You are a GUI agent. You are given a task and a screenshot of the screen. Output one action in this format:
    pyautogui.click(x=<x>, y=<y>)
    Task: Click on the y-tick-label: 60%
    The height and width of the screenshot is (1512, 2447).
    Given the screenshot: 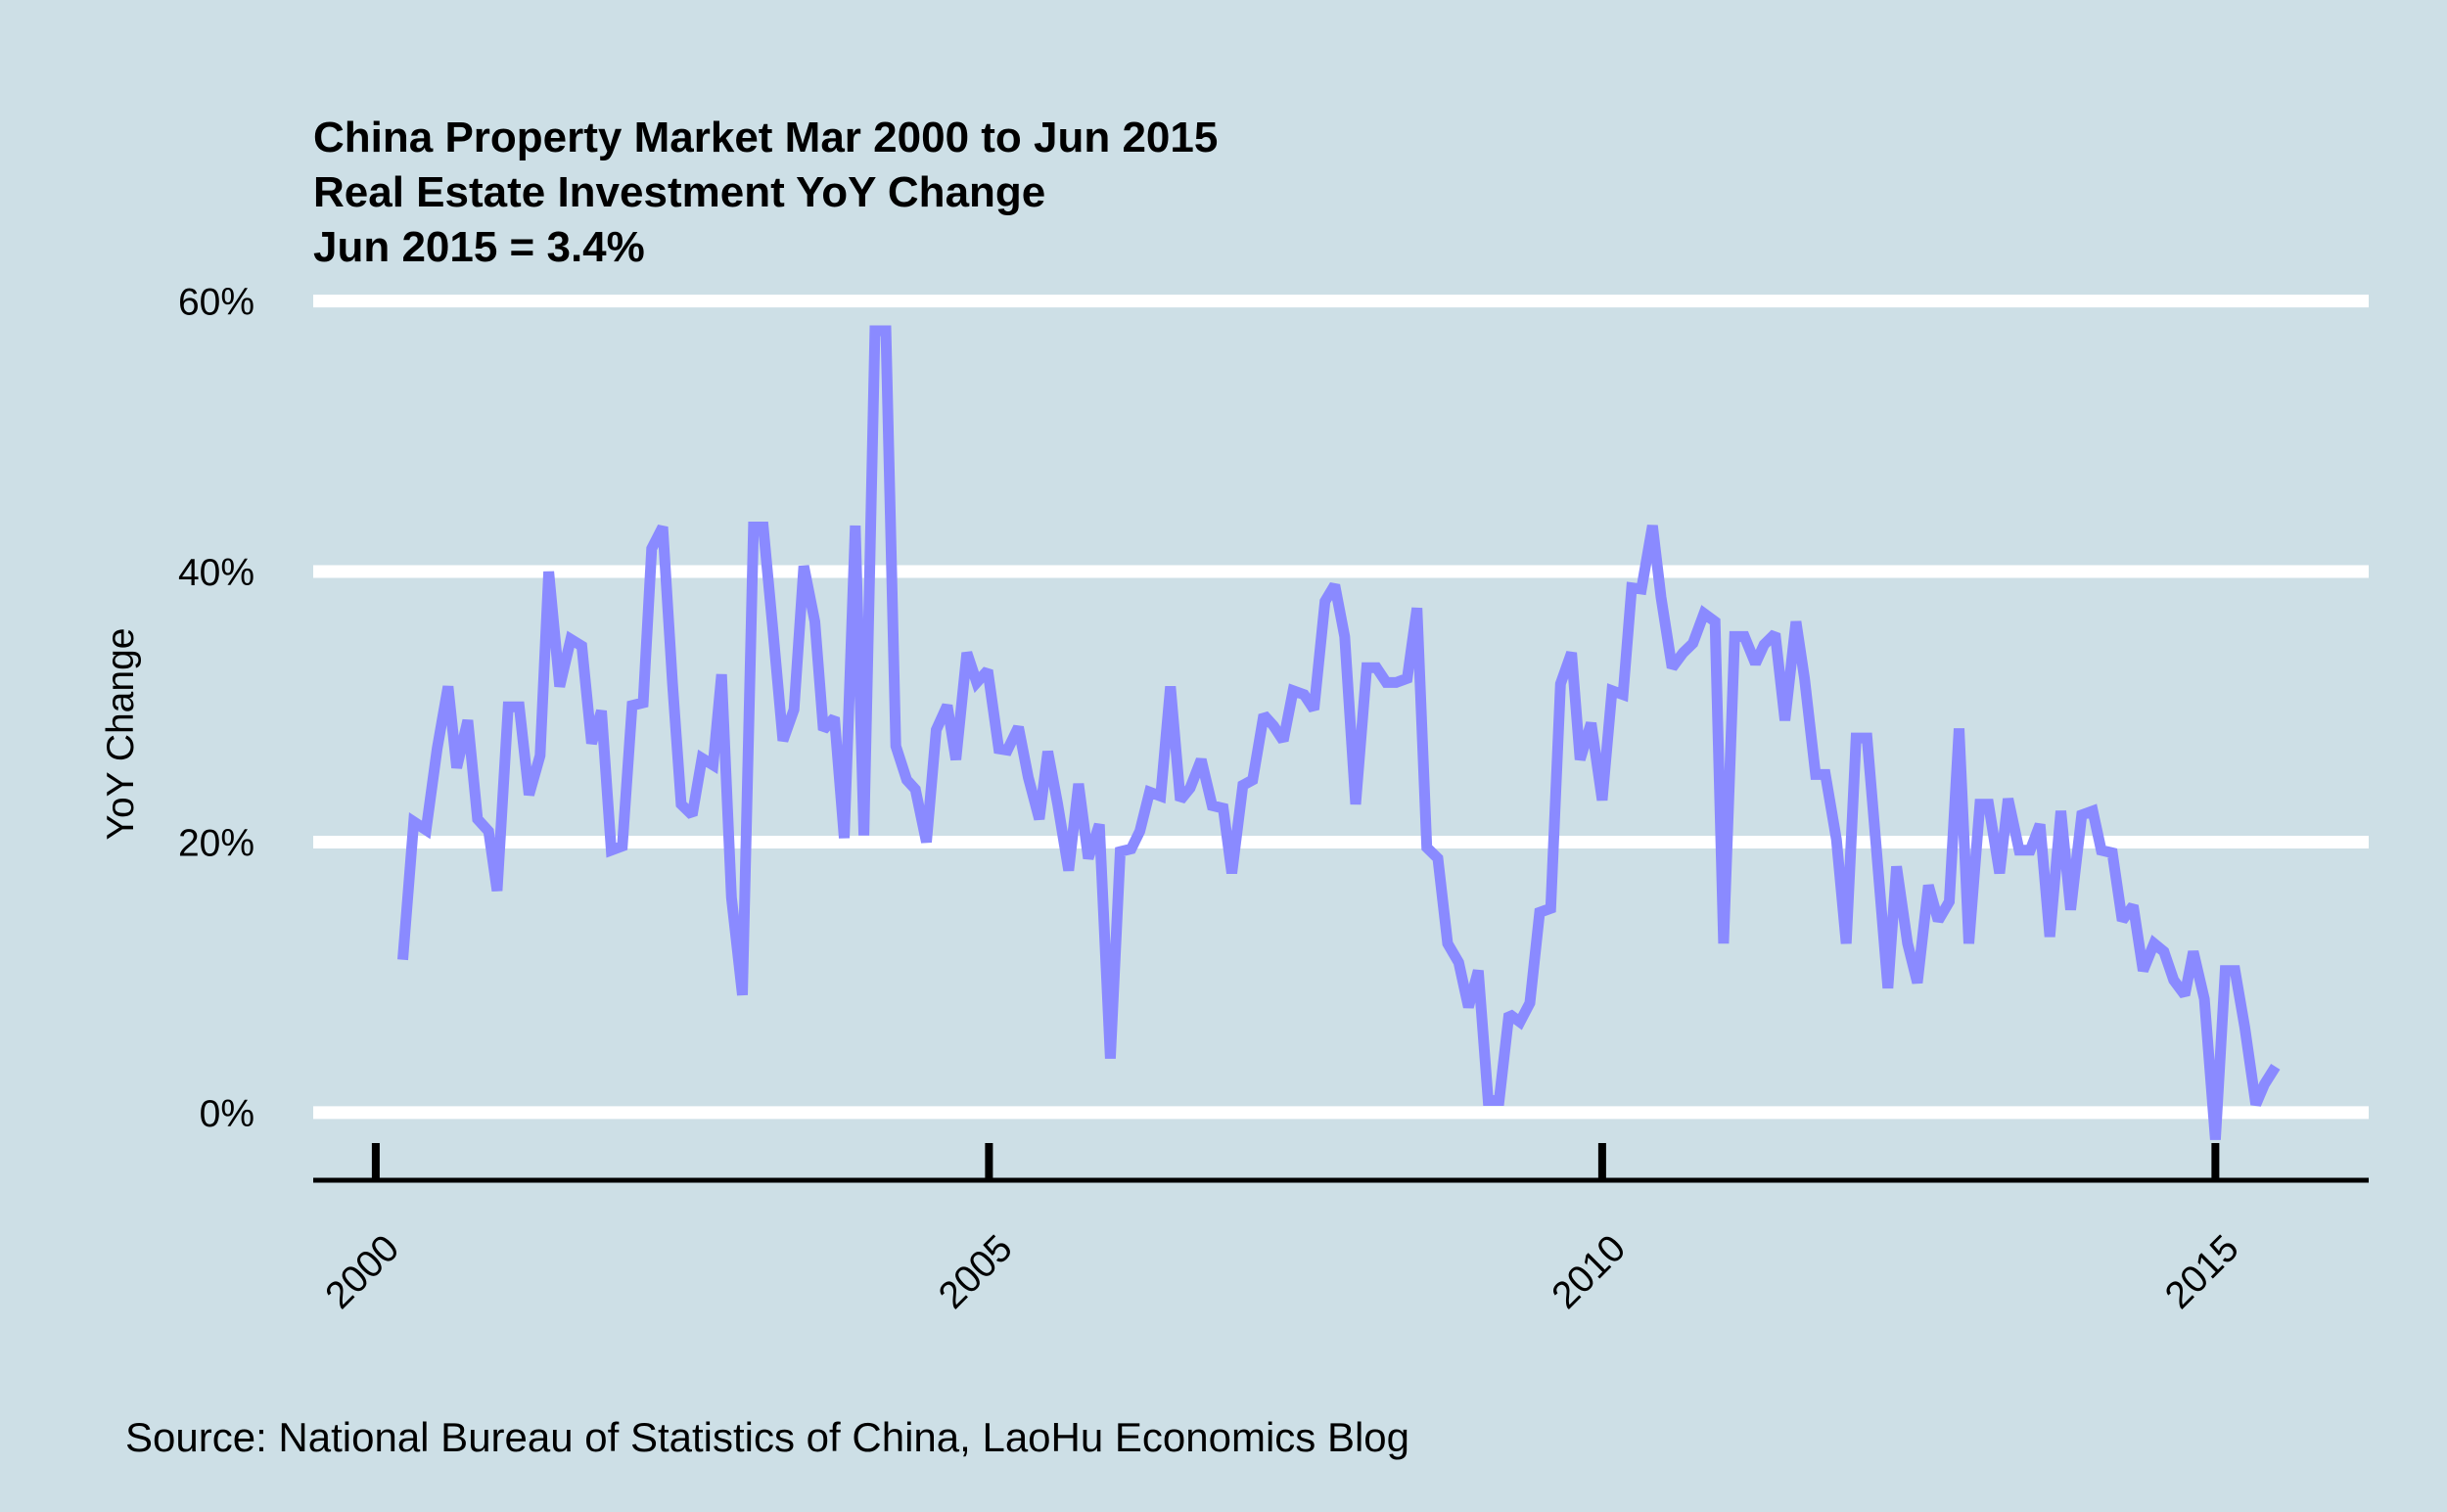 What is the action you would take?
    pyautogui.click(x=216, y=303)
    